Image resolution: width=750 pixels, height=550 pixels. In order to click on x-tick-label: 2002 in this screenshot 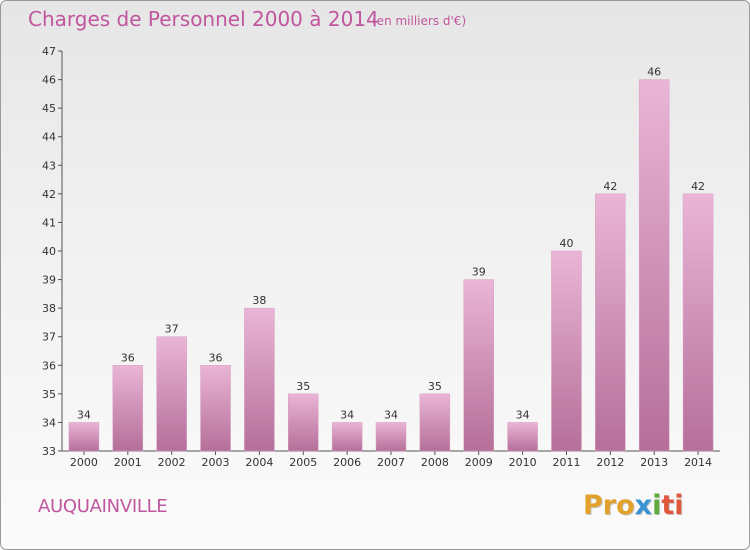, I will do `click(172, 462)`.